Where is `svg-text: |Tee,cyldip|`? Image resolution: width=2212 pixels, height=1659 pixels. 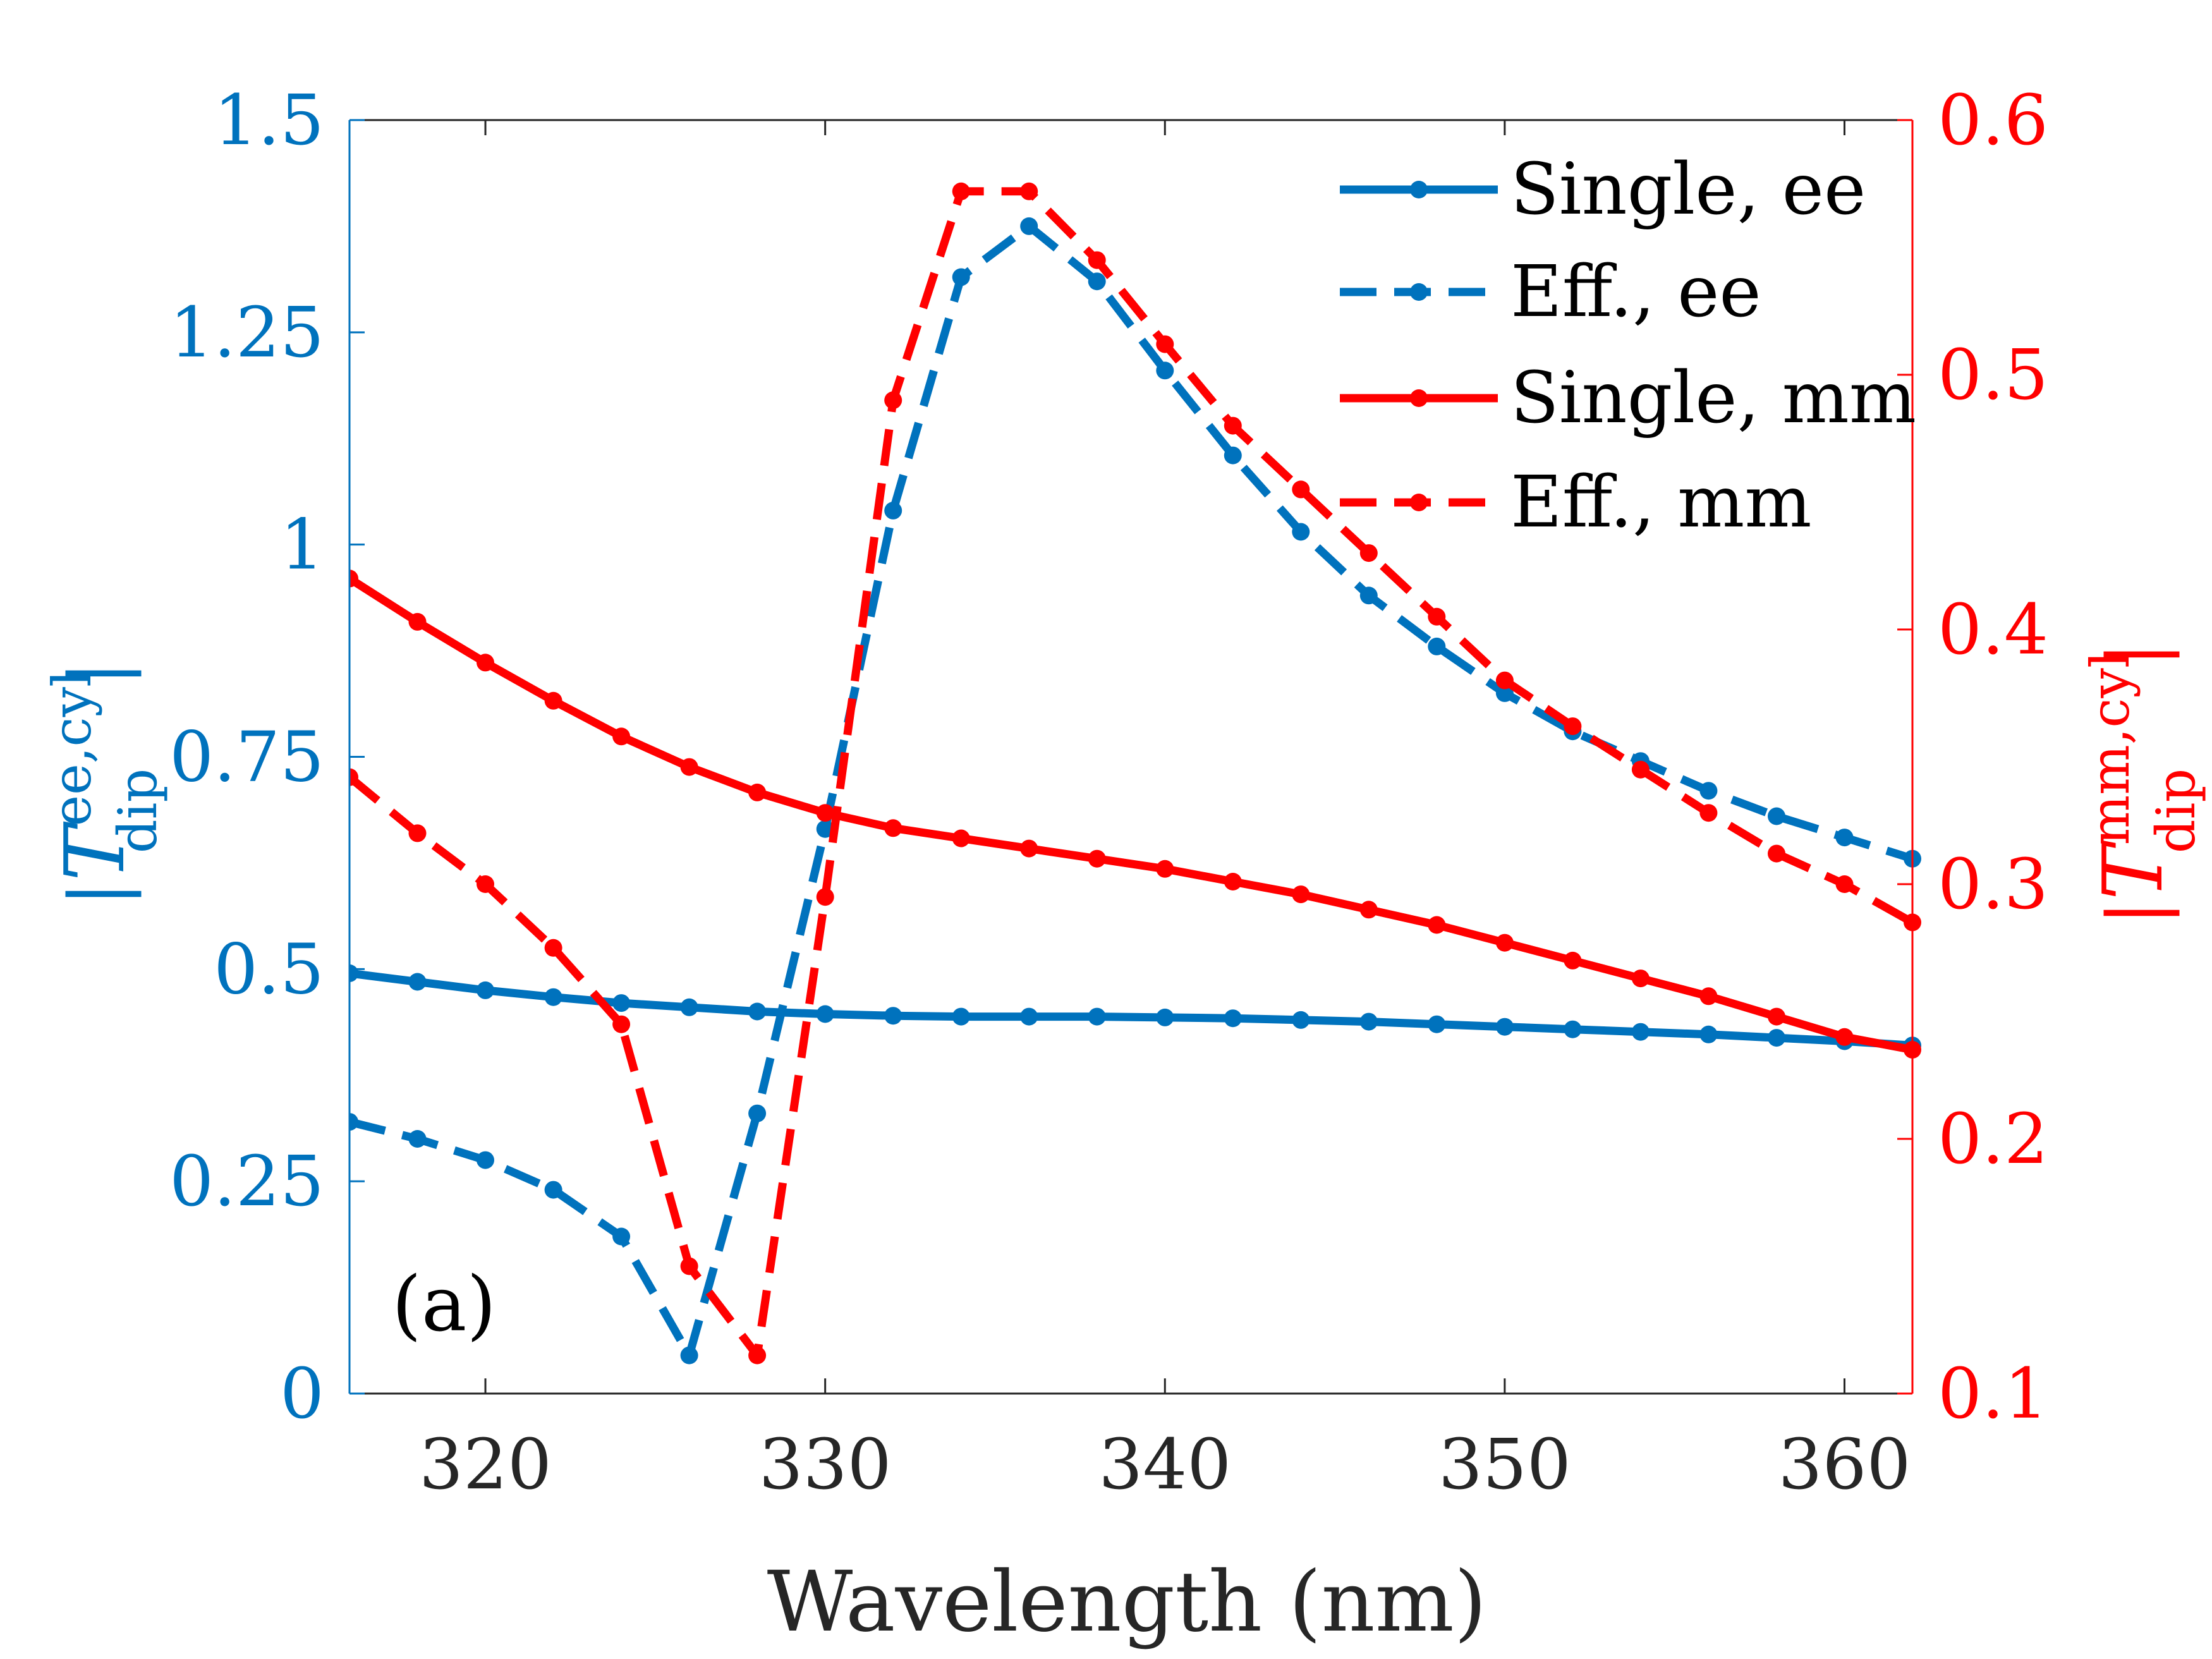
svg-text: |Tee,cyldip| is located at coordinates (105, 783).